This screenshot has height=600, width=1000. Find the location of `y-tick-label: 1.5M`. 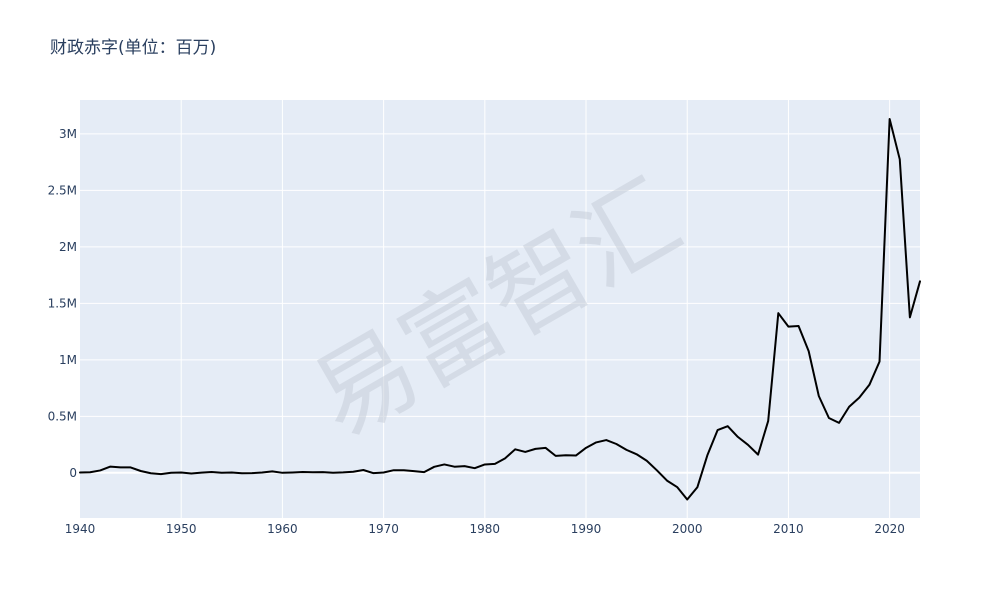

y-tick-label: 1.5M is located at coordinates (62, 303).